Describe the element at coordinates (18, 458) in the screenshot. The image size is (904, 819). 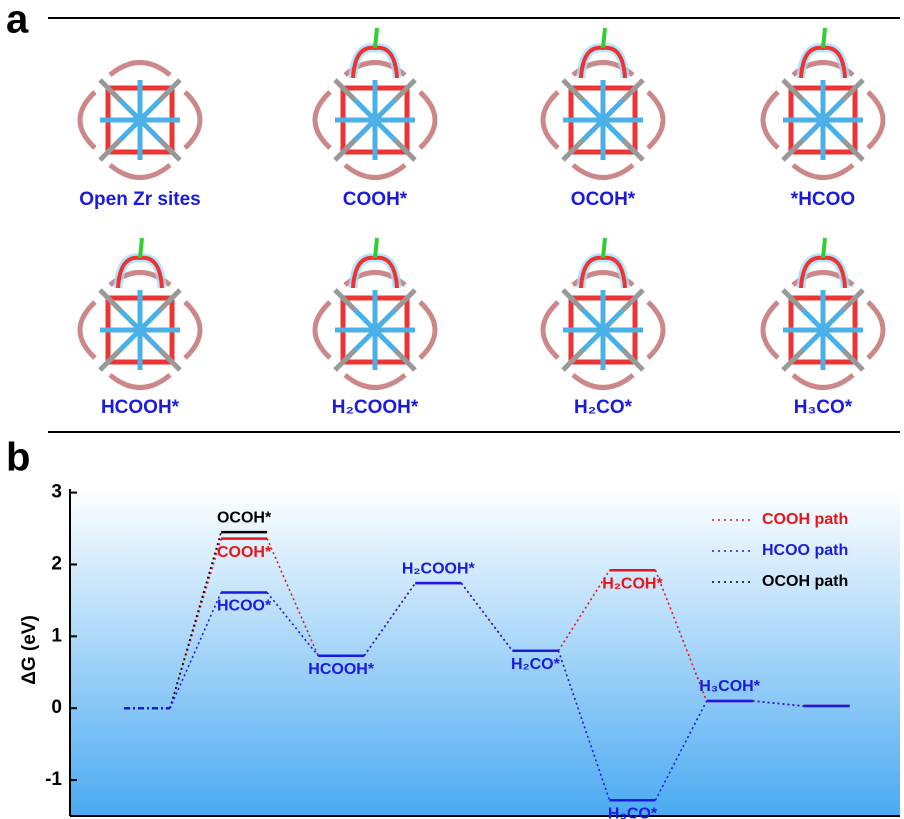
I see `panel-label: b` at that location.